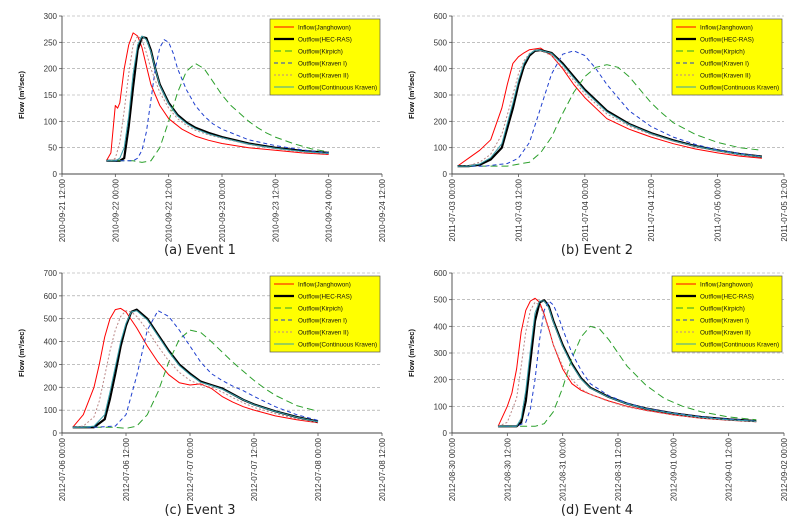 This screenshot has height=525, width=800. Describe the element at coordinates (200, 250) in the screenshot. I see `caption-event-1: (a) Event 1` at that location.